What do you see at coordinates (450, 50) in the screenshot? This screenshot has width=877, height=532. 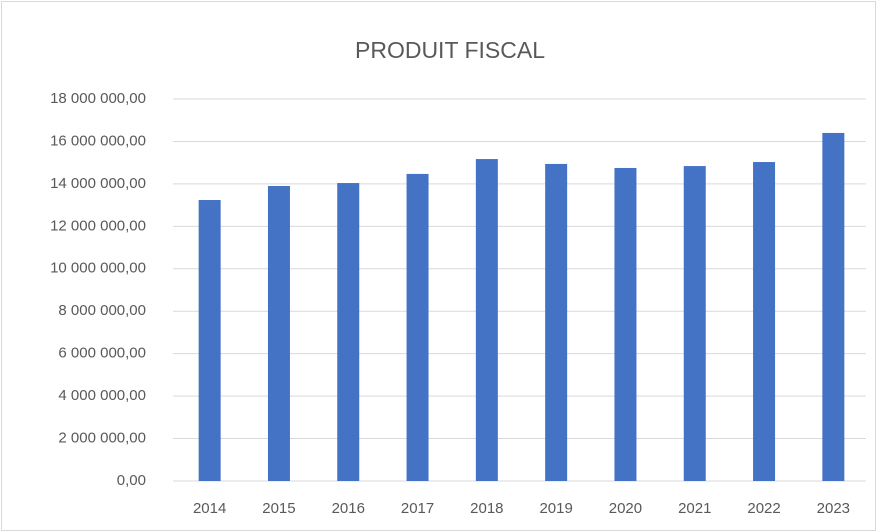 I see `chart-title: PRODUIT FISCAL` at bounding box center [450, 50].